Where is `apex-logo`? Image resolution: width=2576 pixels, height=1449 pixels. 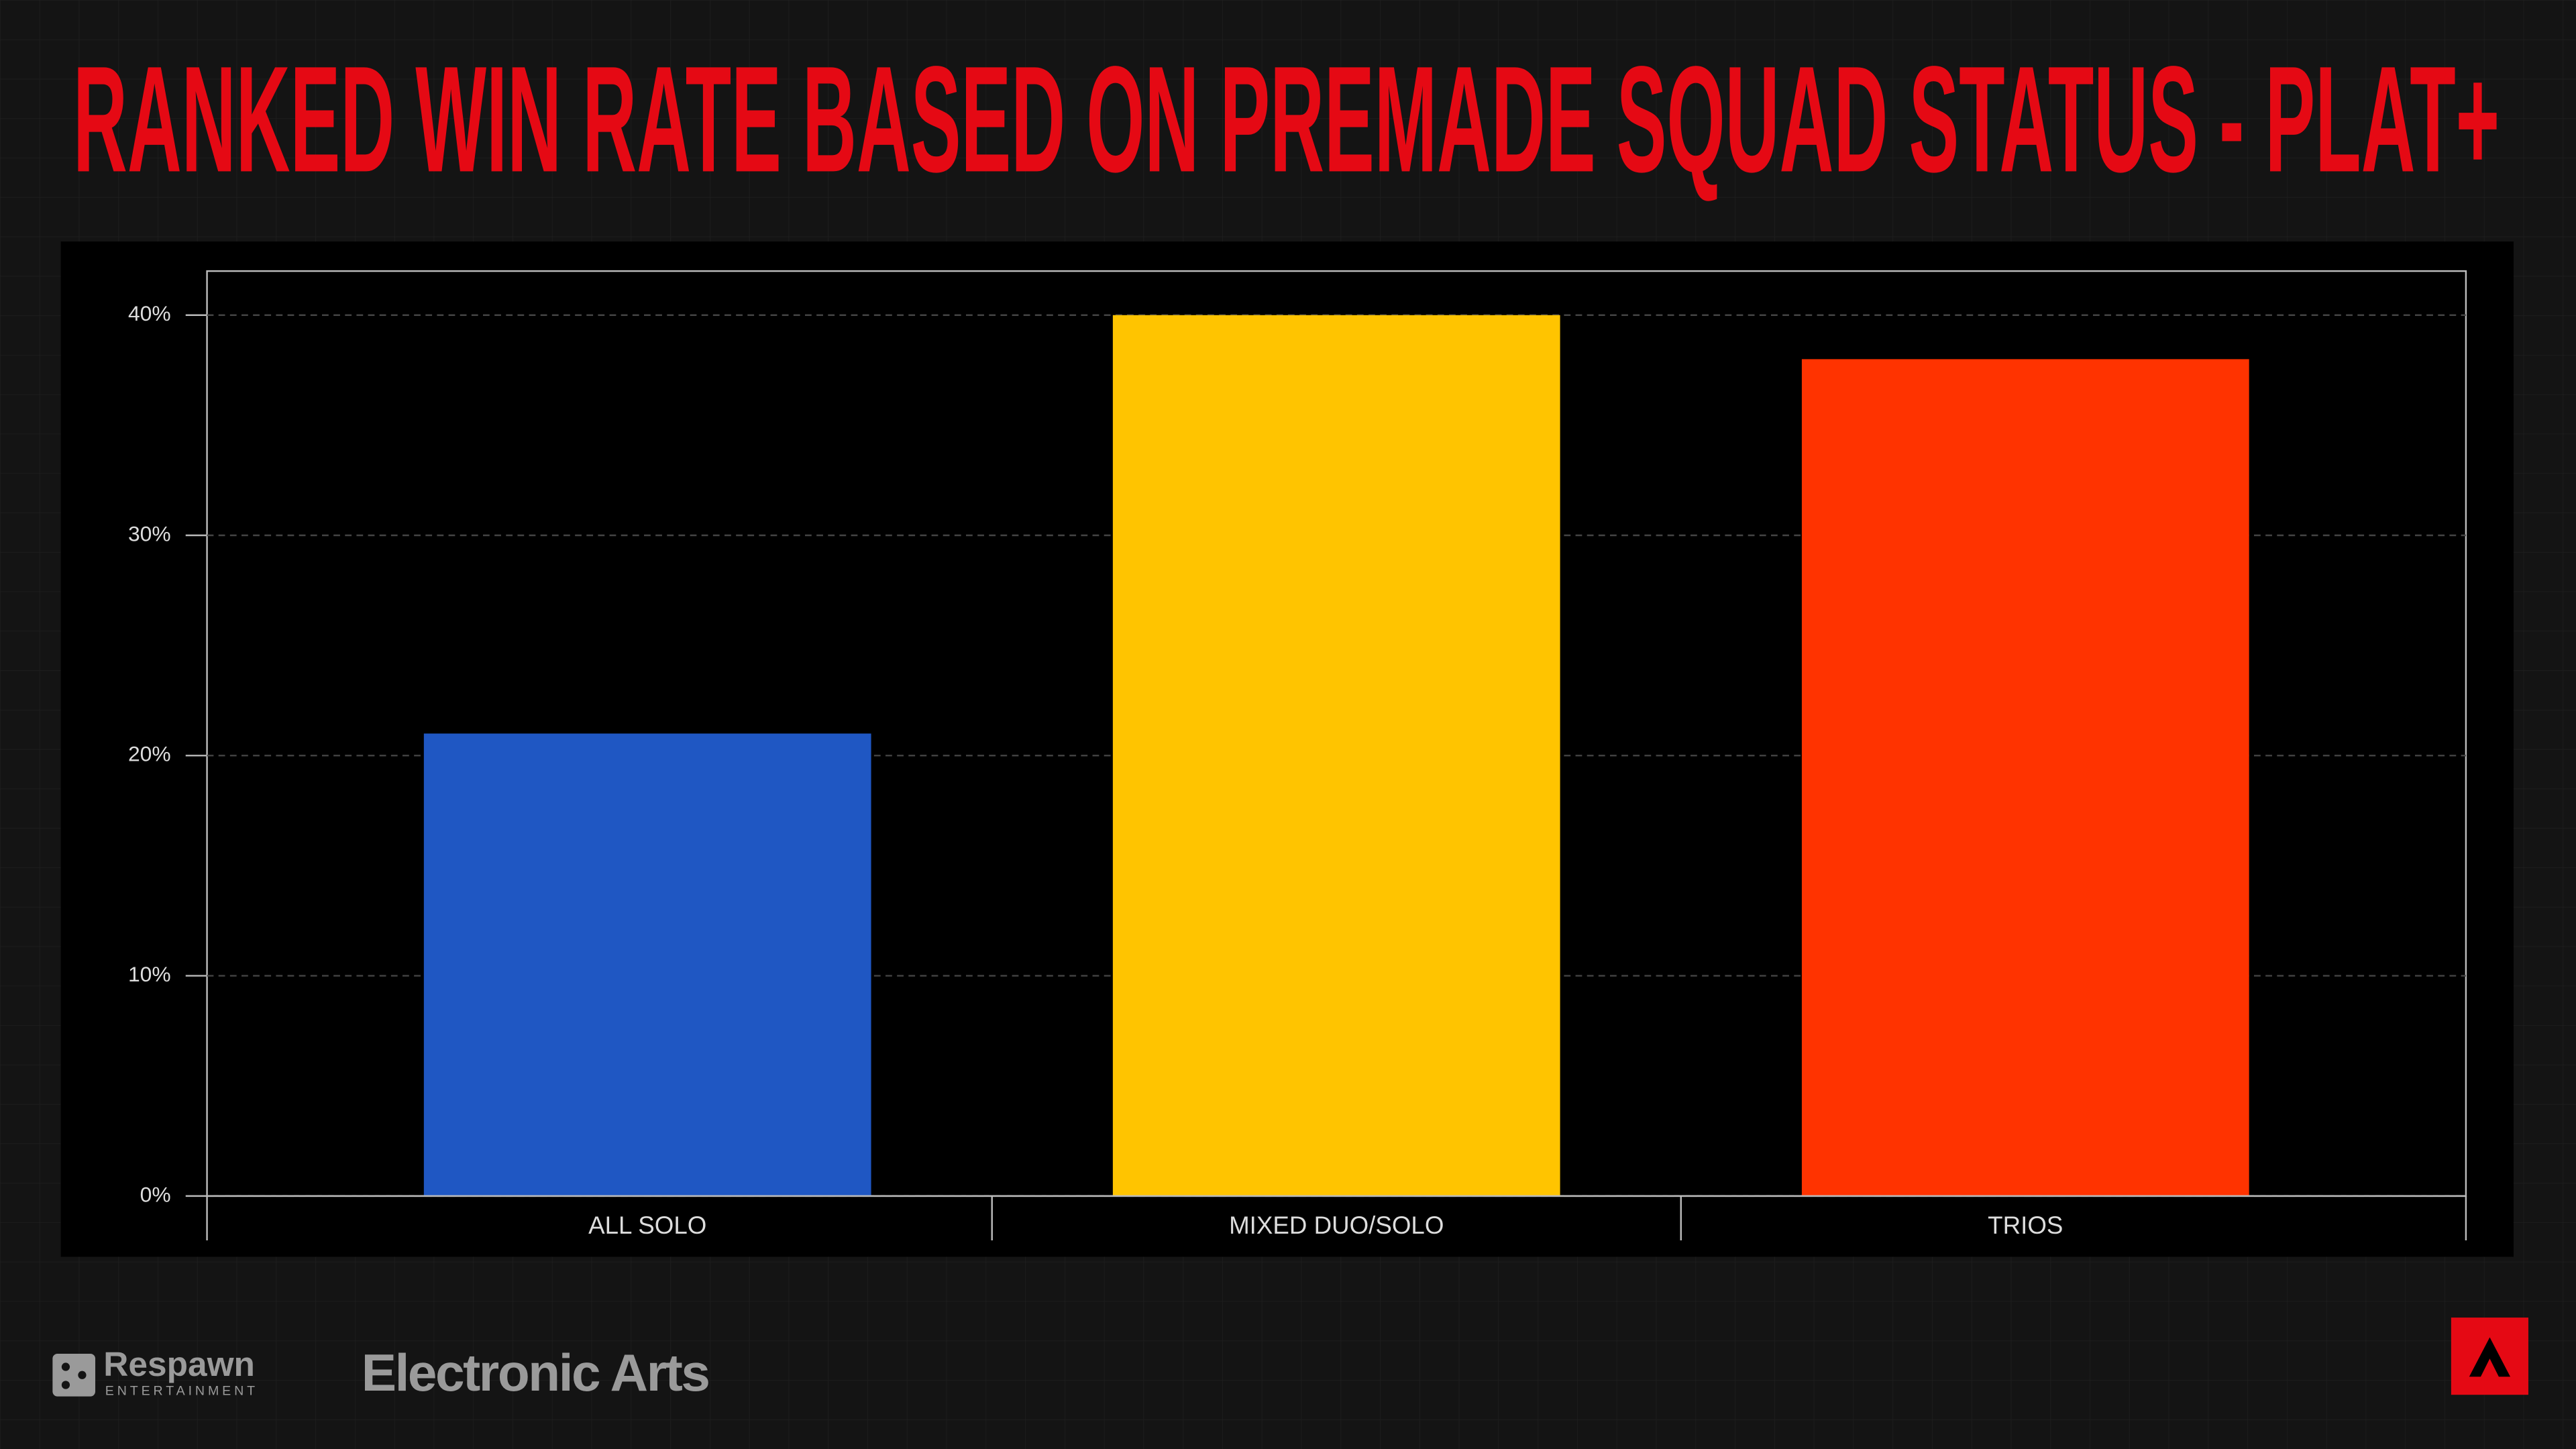
apex-logo is located at coordinates (2489, 1356).